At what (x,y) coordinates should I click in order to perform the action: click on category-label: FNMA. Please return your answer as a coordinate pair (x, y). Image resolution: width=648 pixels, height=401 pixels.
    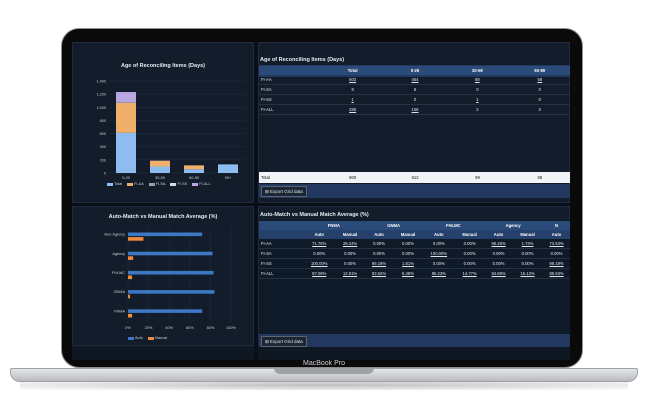
    Looking at the image, I should click on (119, 311).